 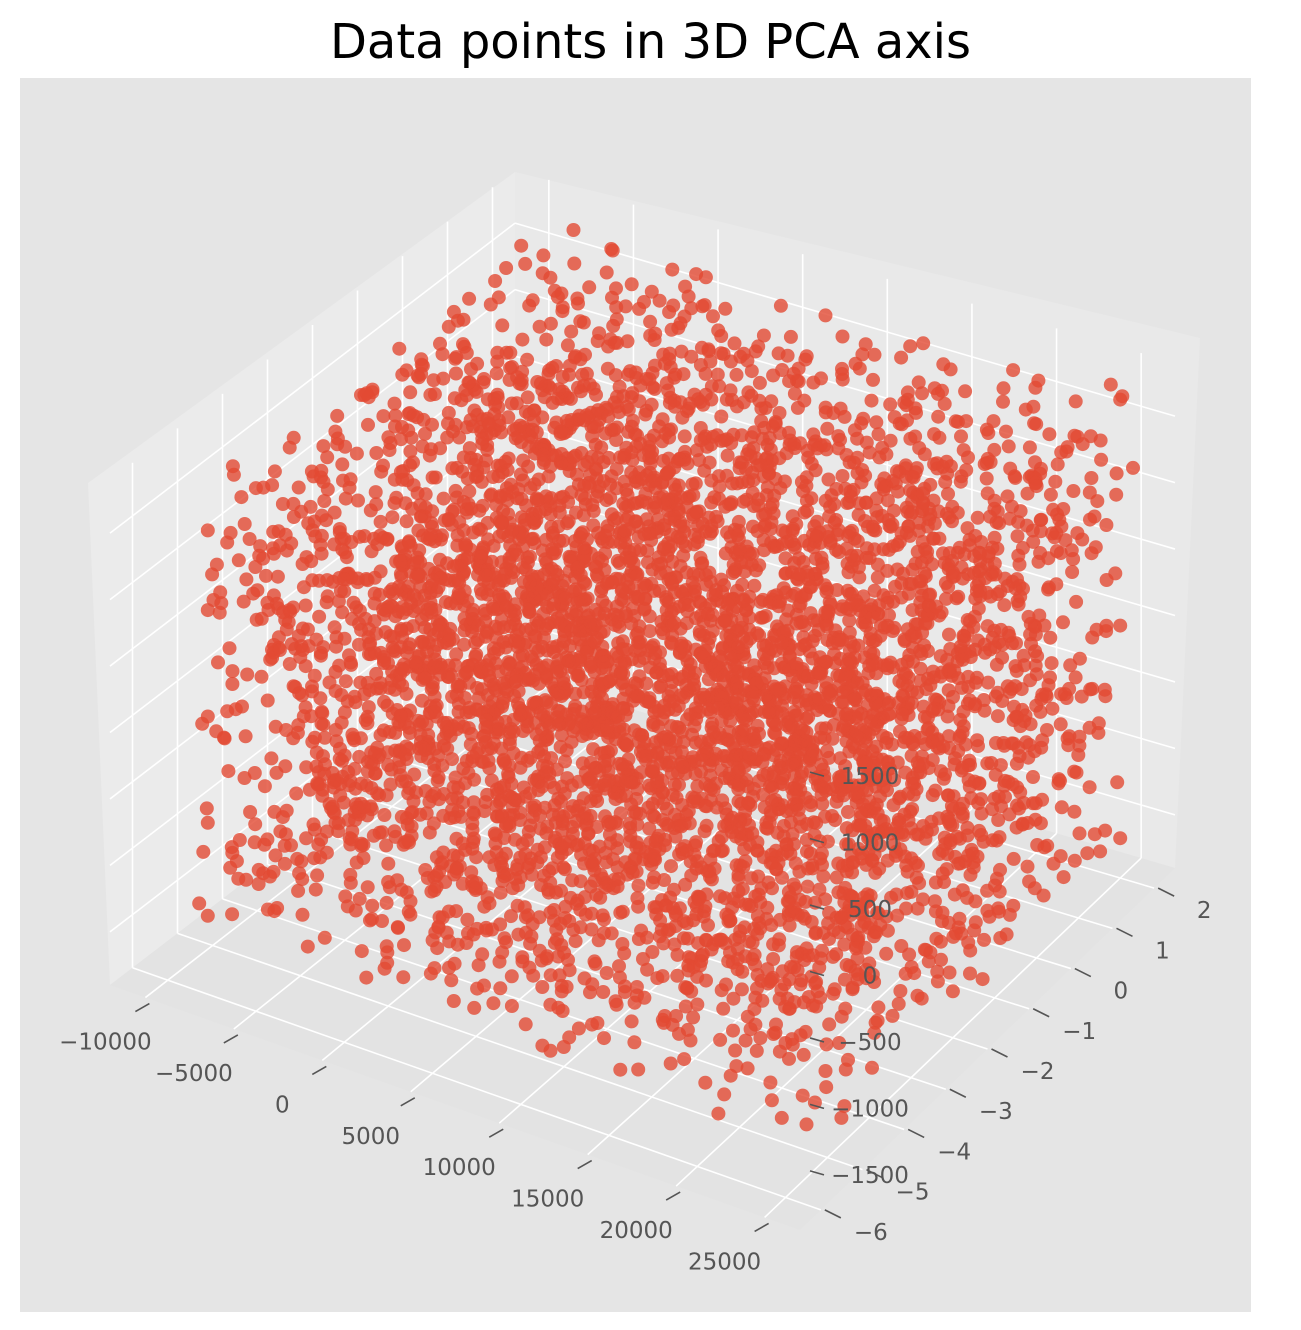 What do you see at coordinates (312, 444) in the screenshot?
I see `z-gridline` at bounding box center [312, 444].